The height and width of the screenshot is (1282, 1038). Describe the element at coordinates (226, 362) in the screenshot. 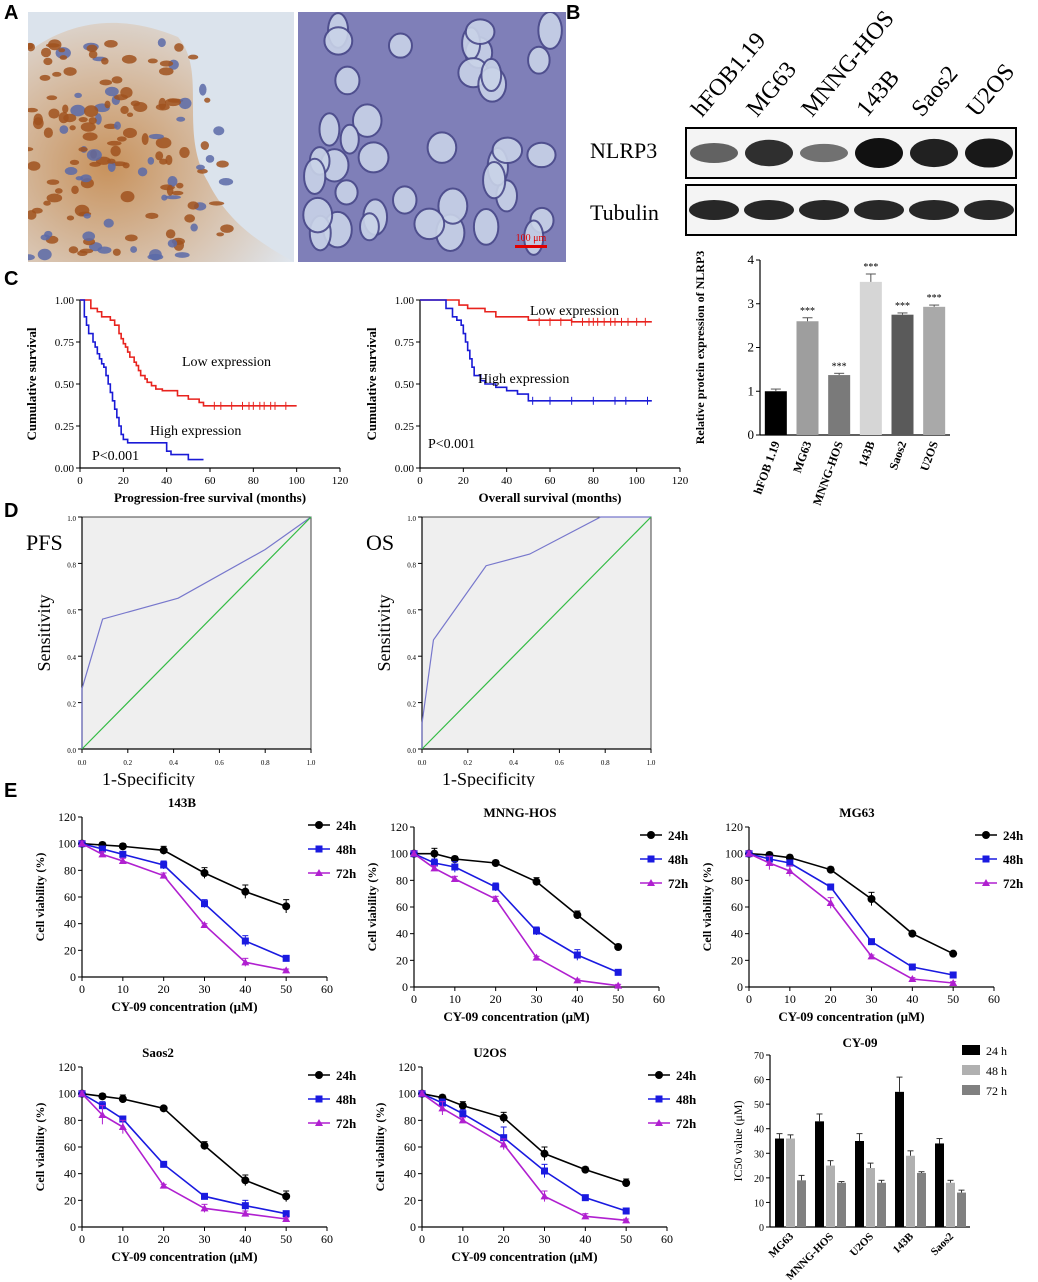

I see `annotation-label: Low expression` at that location.